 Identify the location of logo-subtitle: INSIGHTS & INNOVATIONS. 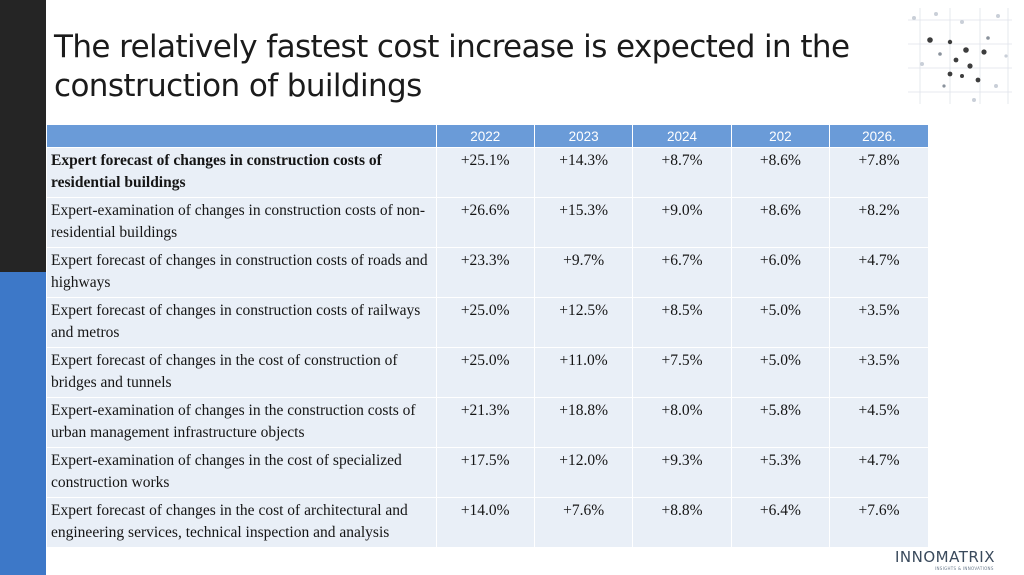
(964, 568).